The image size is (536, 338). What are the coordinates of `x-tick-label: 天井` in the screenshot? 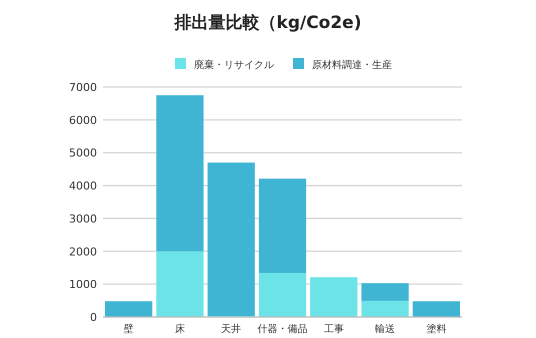 It's located at (231, 329).